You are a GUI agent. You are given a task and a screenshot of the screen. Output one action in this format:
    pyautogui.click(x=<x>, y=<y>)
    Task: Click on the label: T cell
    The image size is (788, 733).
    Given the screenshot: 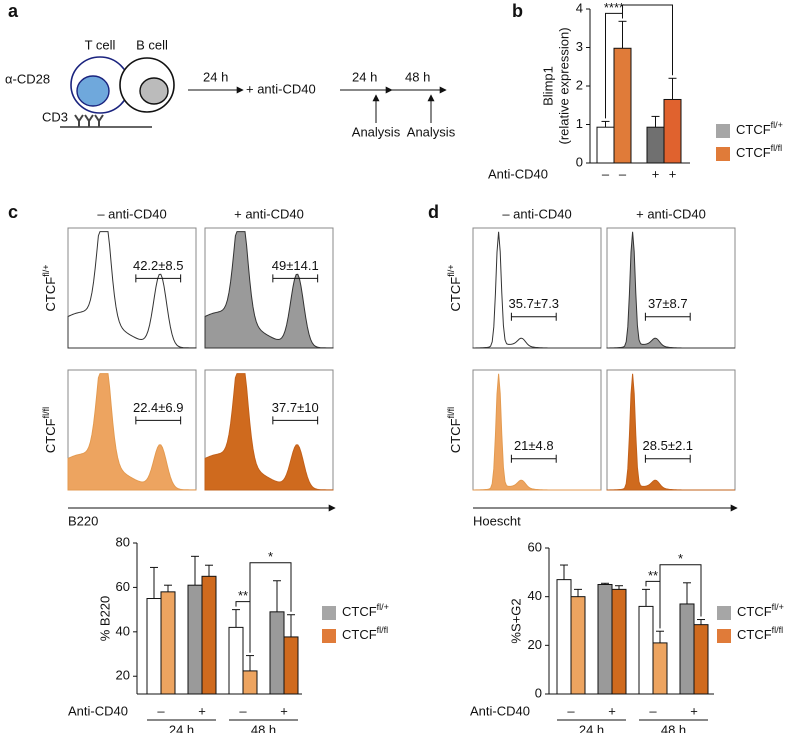 What is the action you would take?
    pyautogui.click(x=100, y=44)
    